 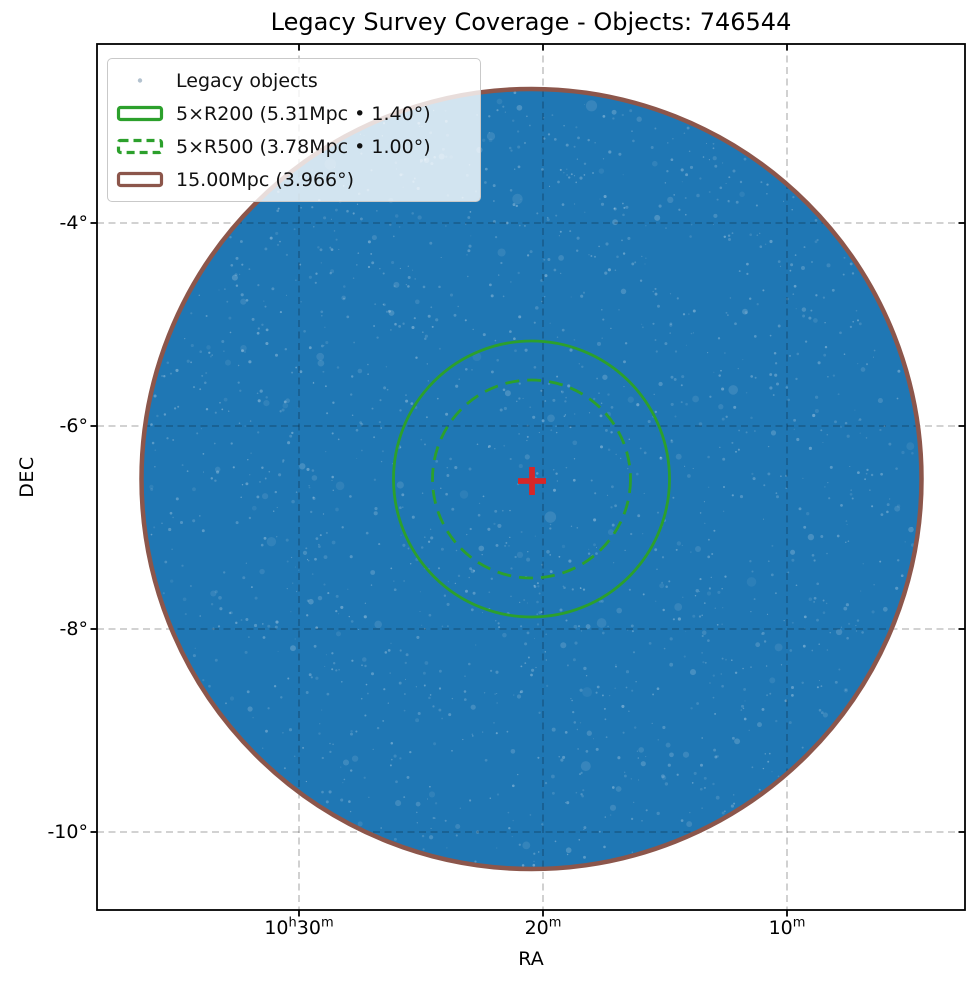 I want to click on legend-label: 5×R500 (3.78Mpc • 1.00°), so click(x=303, y=146).